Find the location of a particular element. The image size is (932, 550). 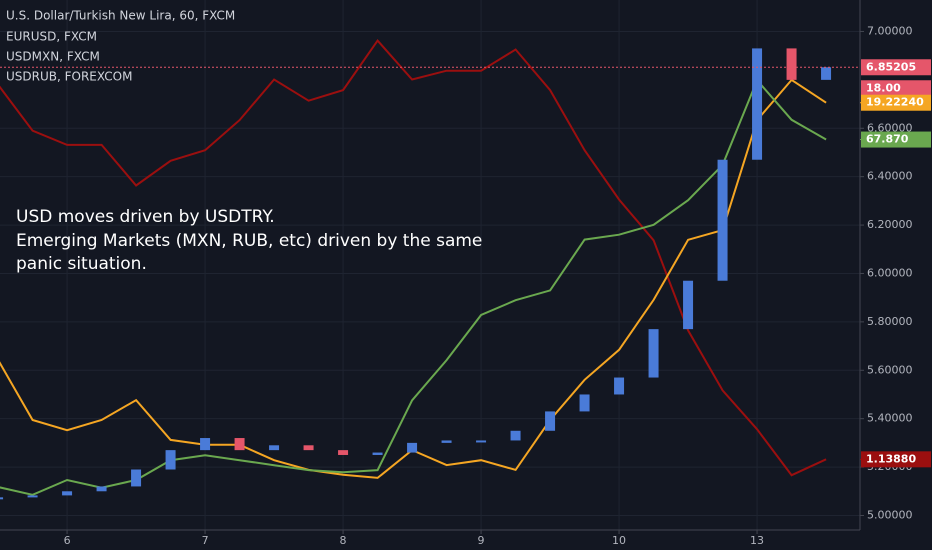

price-tag: 19.22240 is located at coordinates (895, 102).